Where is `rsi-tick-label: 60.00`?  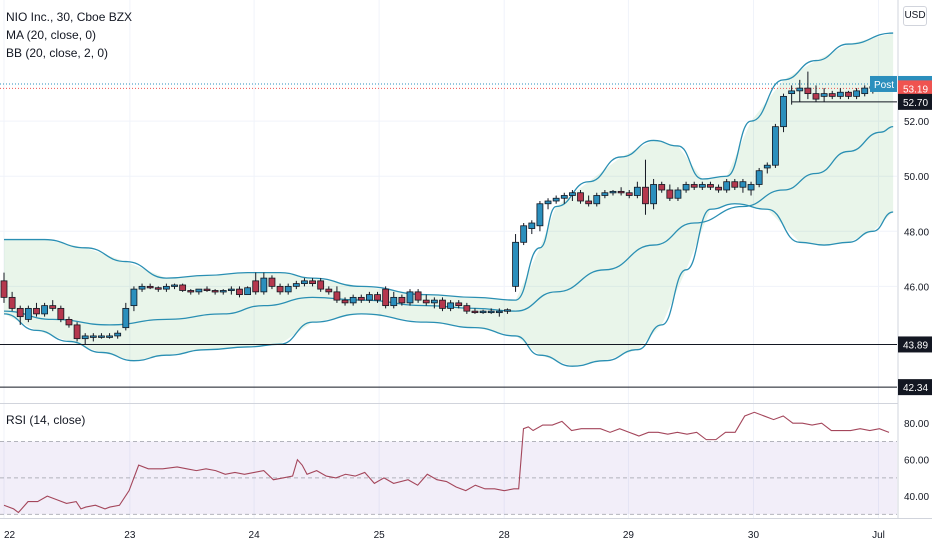 rsi-tick-label: 60.00 is located at coordinates (916, 461).